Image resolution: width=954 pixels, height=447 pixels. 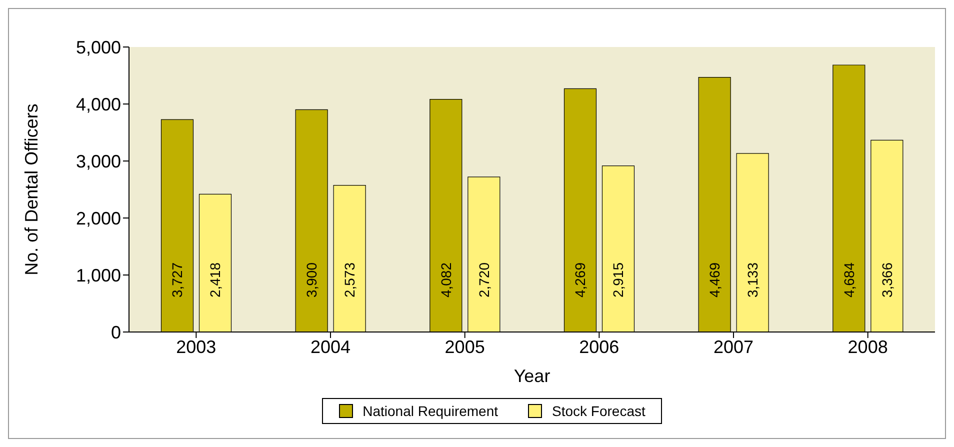 I want to click on data-label: 3,133, so click(x=752, y=280).